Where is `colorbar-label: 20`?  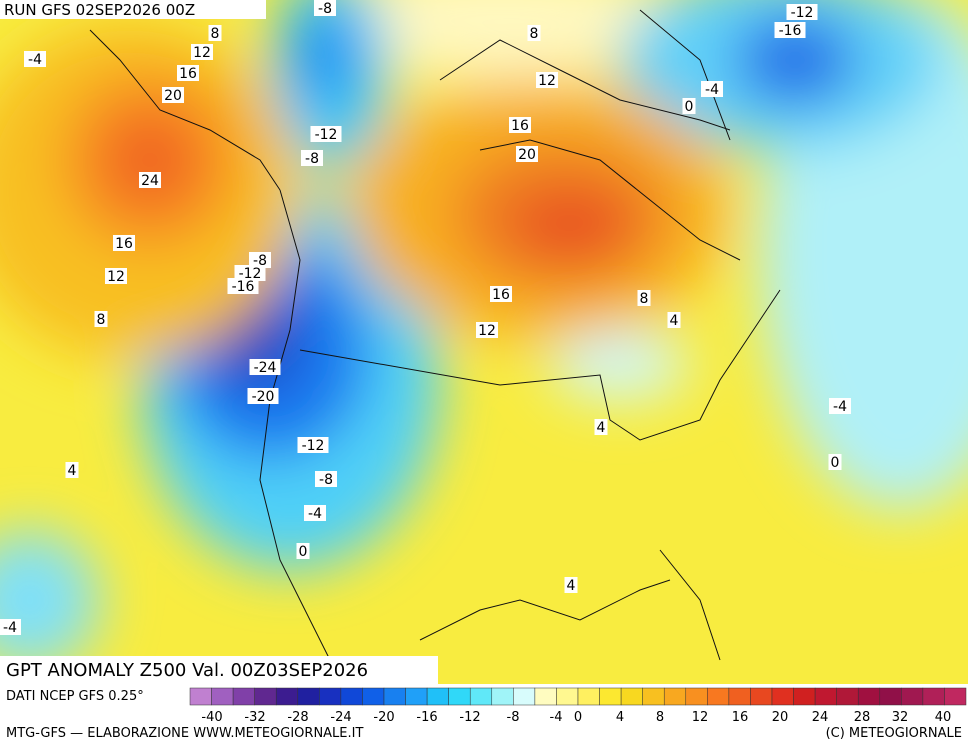 colorbar-label: 20 is located at coordinates (780, 717).